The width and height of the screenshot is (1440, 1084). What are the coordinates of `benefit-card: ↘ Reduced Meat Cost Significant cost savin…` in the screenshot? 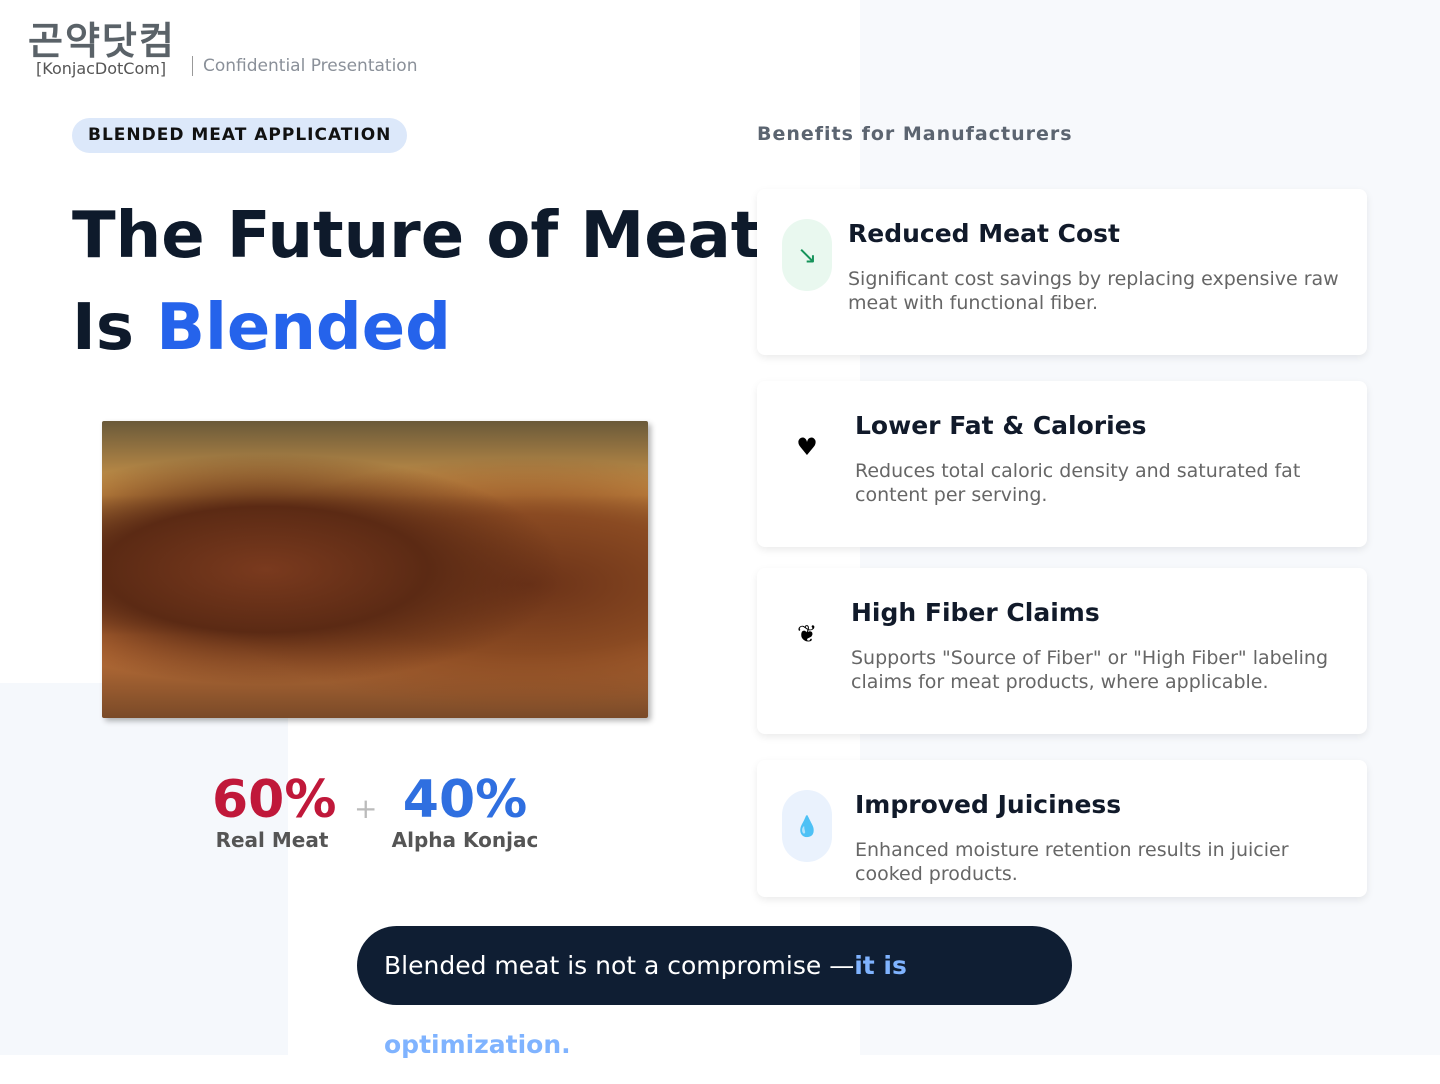 It's located at (1062, 272).